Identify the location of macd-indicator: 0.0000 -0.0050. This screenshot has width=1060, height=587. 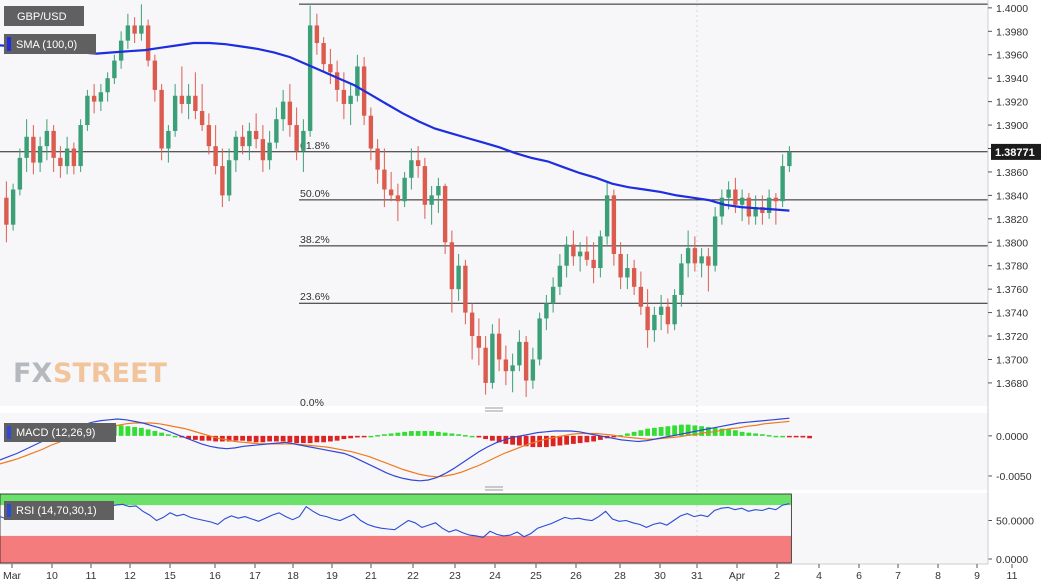
(516, 450).